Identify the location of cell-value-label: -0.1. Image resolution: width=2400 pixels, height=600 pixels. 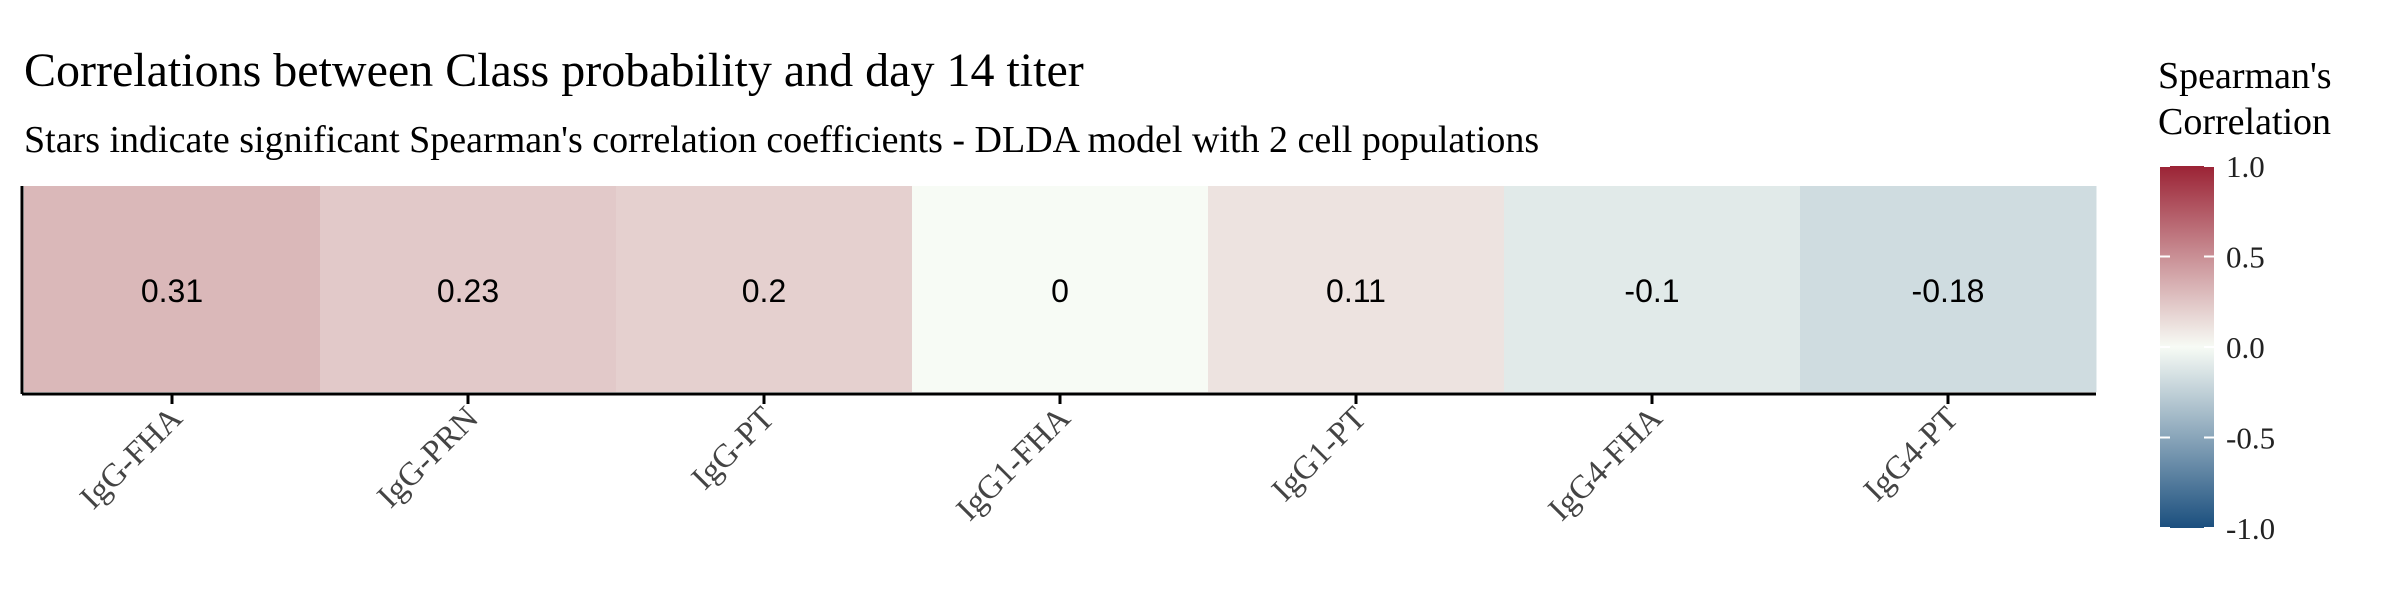
(1651, 291).